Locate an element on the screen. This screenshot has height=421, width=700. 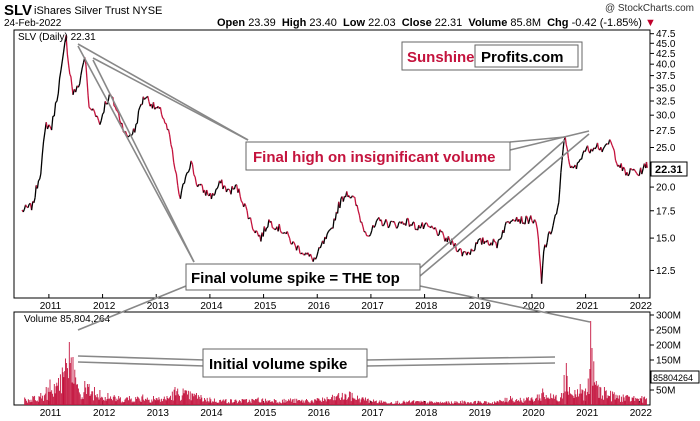
price-x-tick-label: 2012 is located at coordinates (104, 306).